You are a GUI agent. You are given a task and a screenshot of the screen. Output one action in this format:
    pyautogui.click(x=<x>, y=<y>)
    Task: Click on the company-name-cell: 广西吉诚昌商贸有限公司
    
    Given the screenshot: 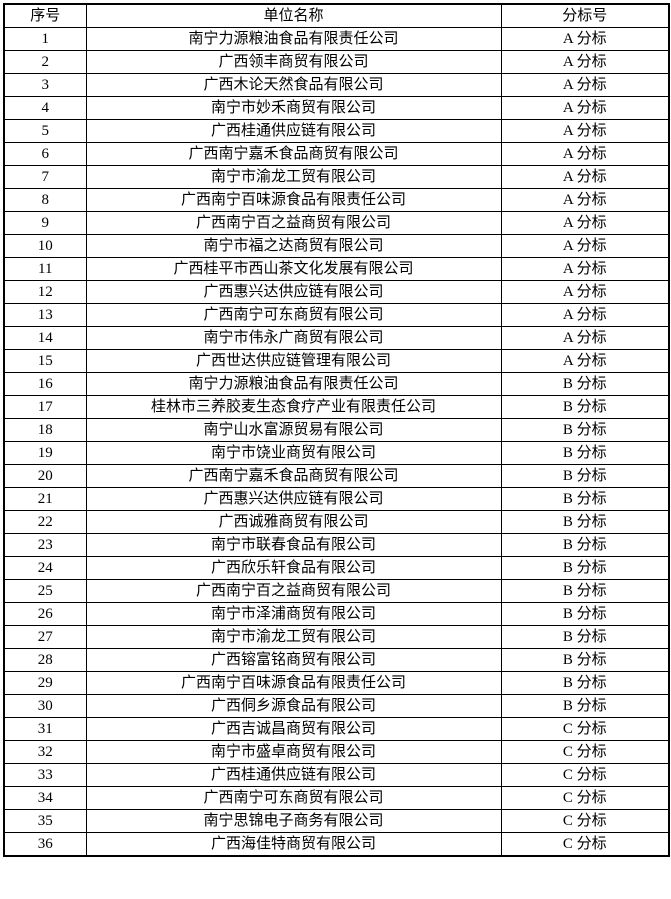 What is the action you would take?
    pyautogui.click(x=293, y=729)
    